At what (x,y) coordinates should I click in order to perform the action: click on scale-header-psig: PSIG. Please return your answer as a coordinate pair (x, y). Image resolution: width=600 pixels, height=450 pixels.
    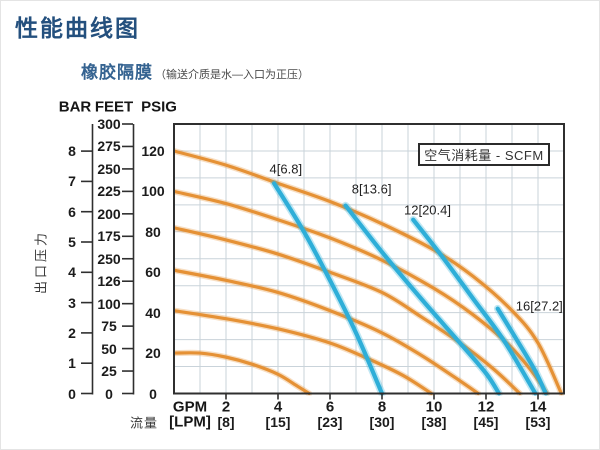
    Looking at the image, I should click on (159, 107).